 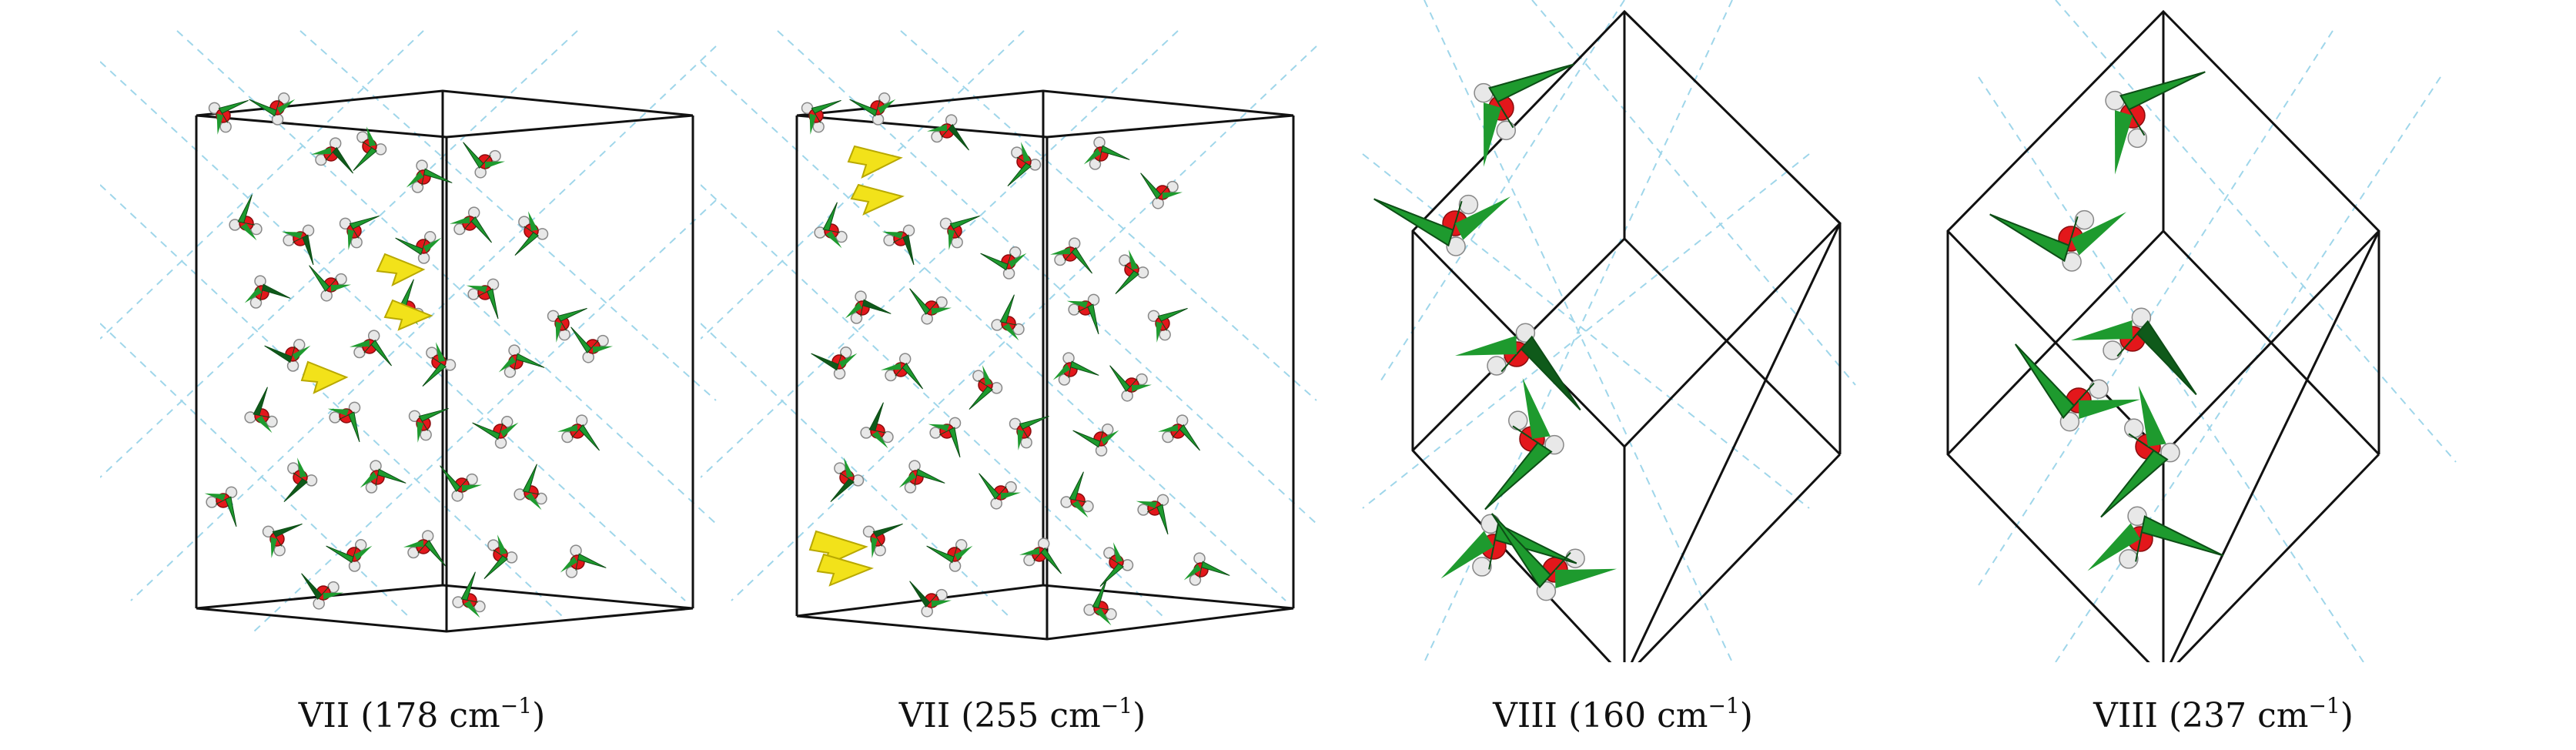 What do you see at coordinates (2163, 335) in the screenshot?
I see `unit-cell-outline` at bounding box center [2163, 335].